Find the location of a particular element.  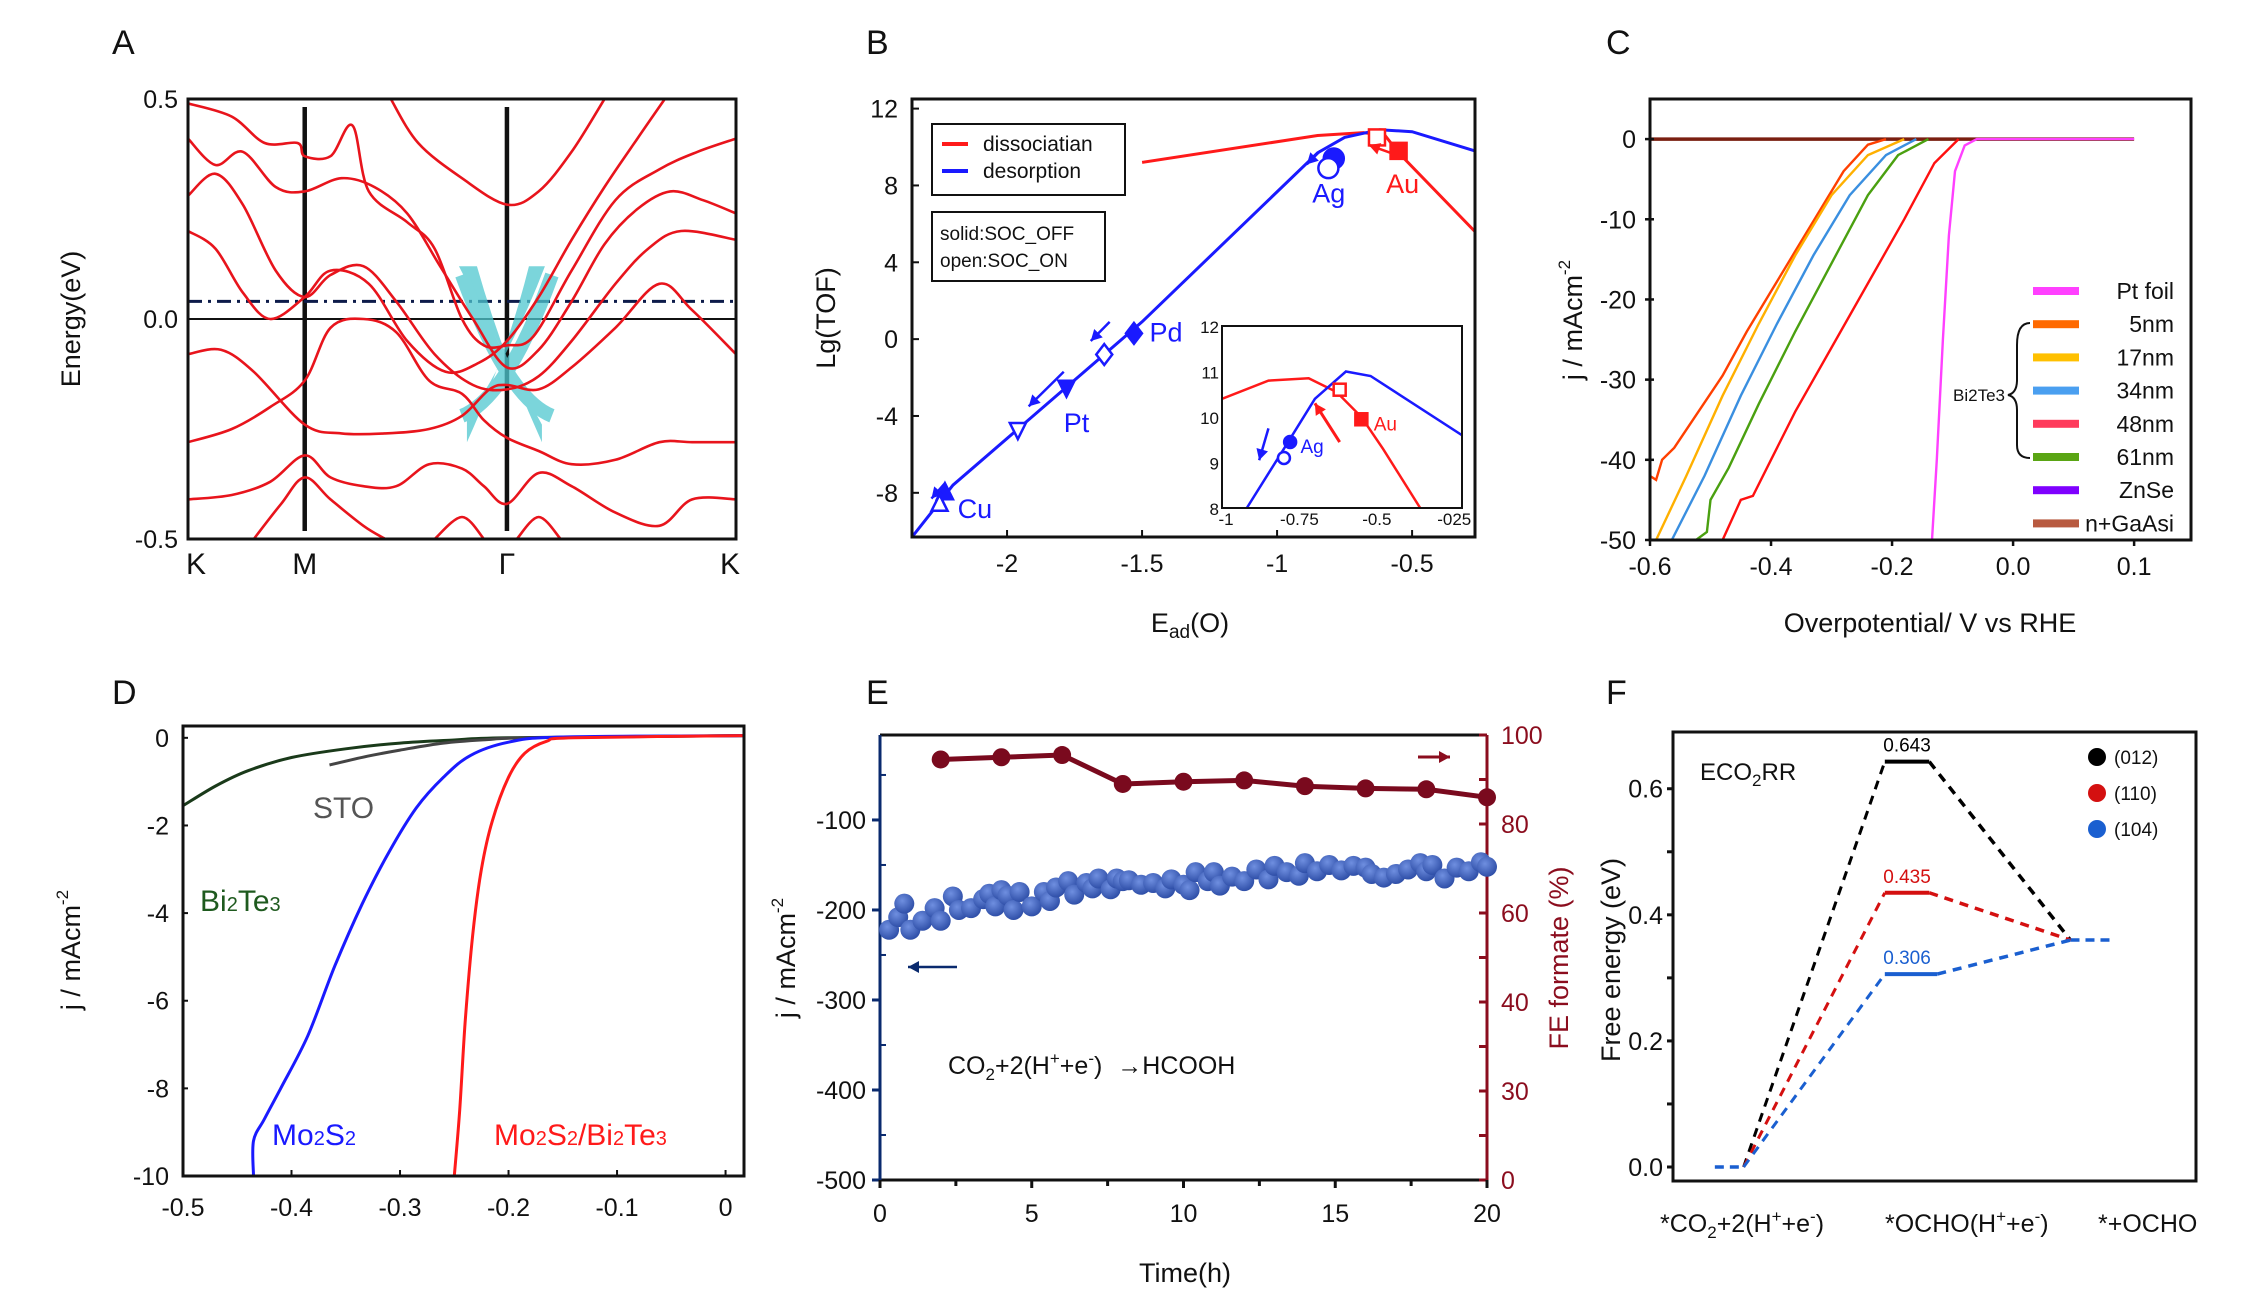

right-y-tick-label: 100 is located at coordinates (1522, 736).